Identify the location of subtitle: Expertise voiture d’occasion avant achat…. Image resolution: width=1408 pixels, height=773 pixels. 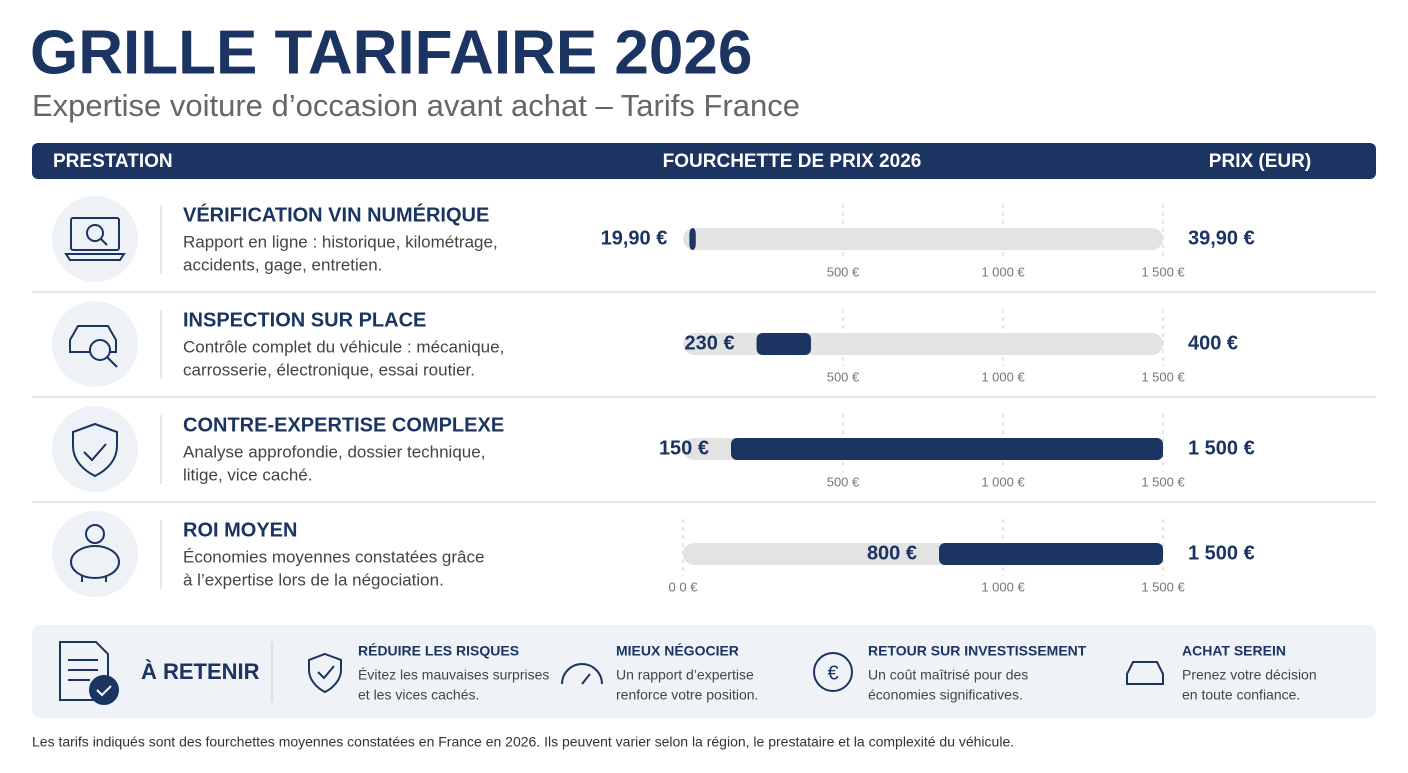
(416, 105).